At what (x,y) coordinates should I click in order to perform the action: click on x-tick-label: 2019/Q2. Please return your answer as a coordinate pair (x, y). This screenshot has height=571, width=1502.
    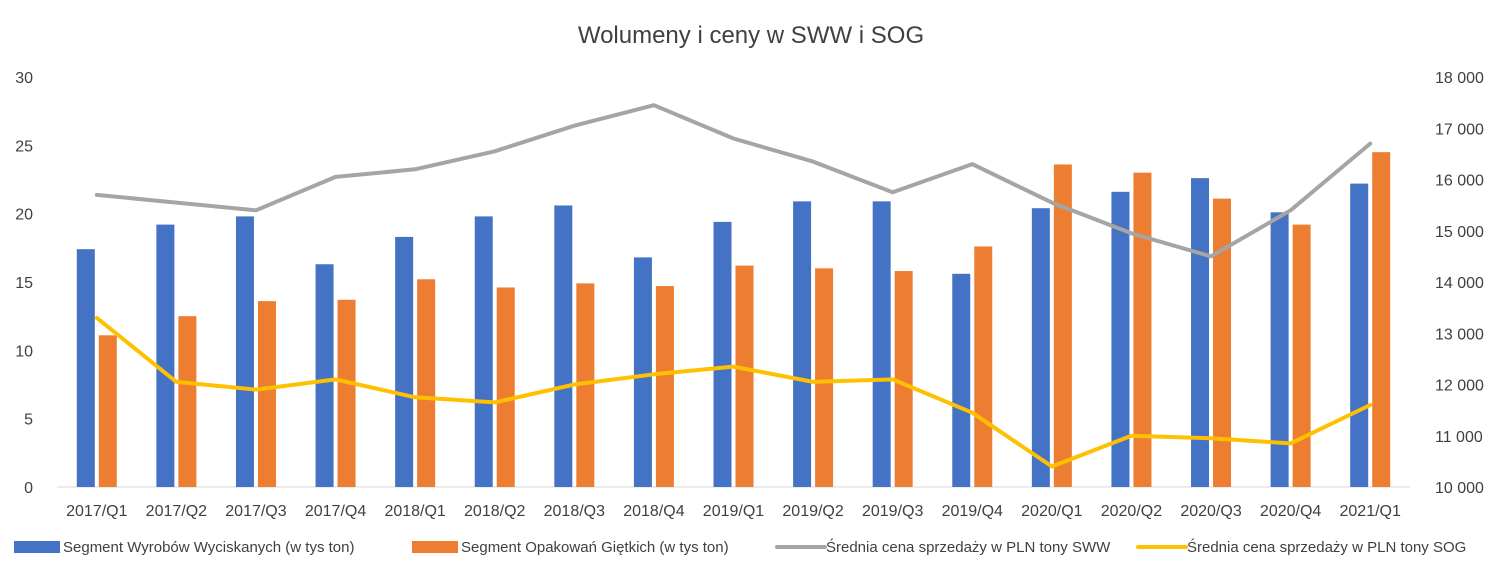
    Looking at the image, I should click on (812, 511).